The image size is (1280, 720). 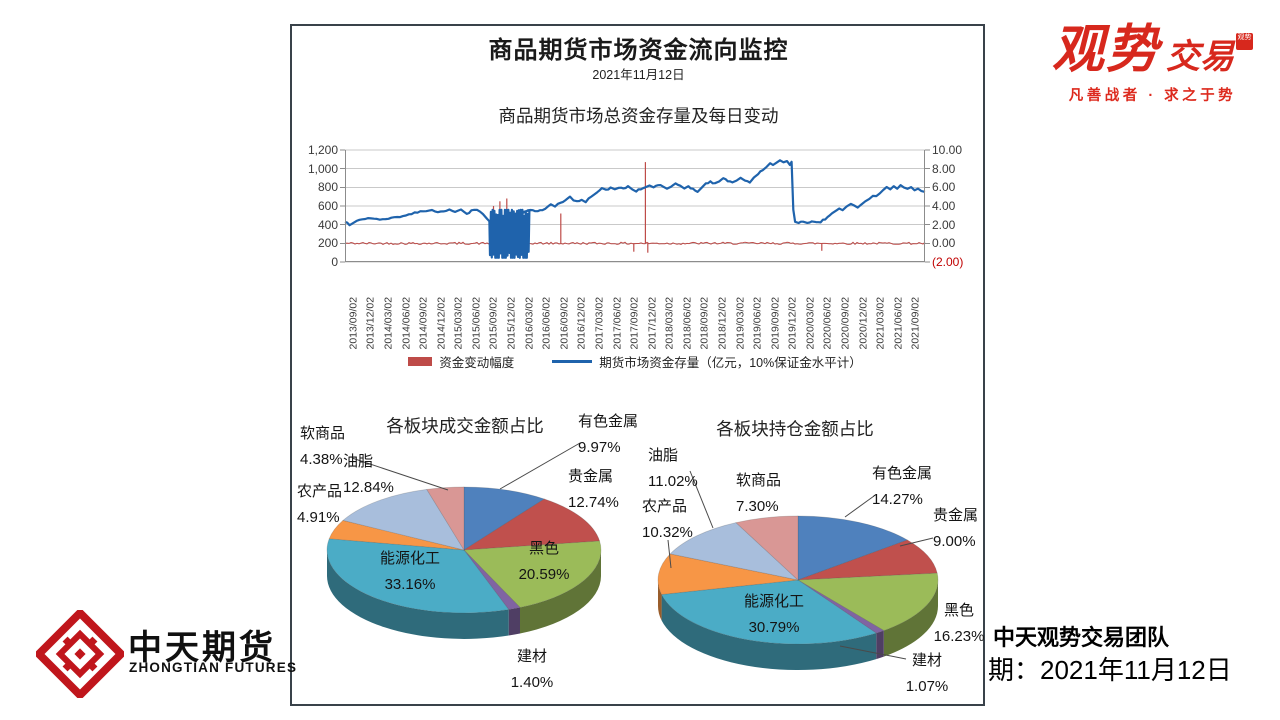 I want to click on x-axis-label: 2021/06/02, so click(x=898, y=323).